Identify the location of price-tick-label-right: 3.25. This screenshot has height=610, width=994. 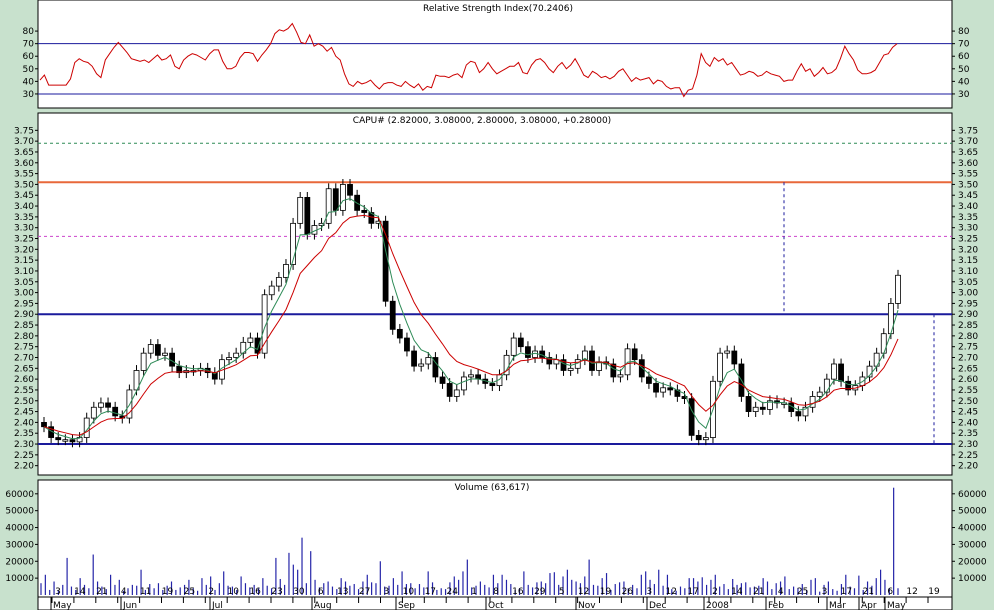
(968, 240).